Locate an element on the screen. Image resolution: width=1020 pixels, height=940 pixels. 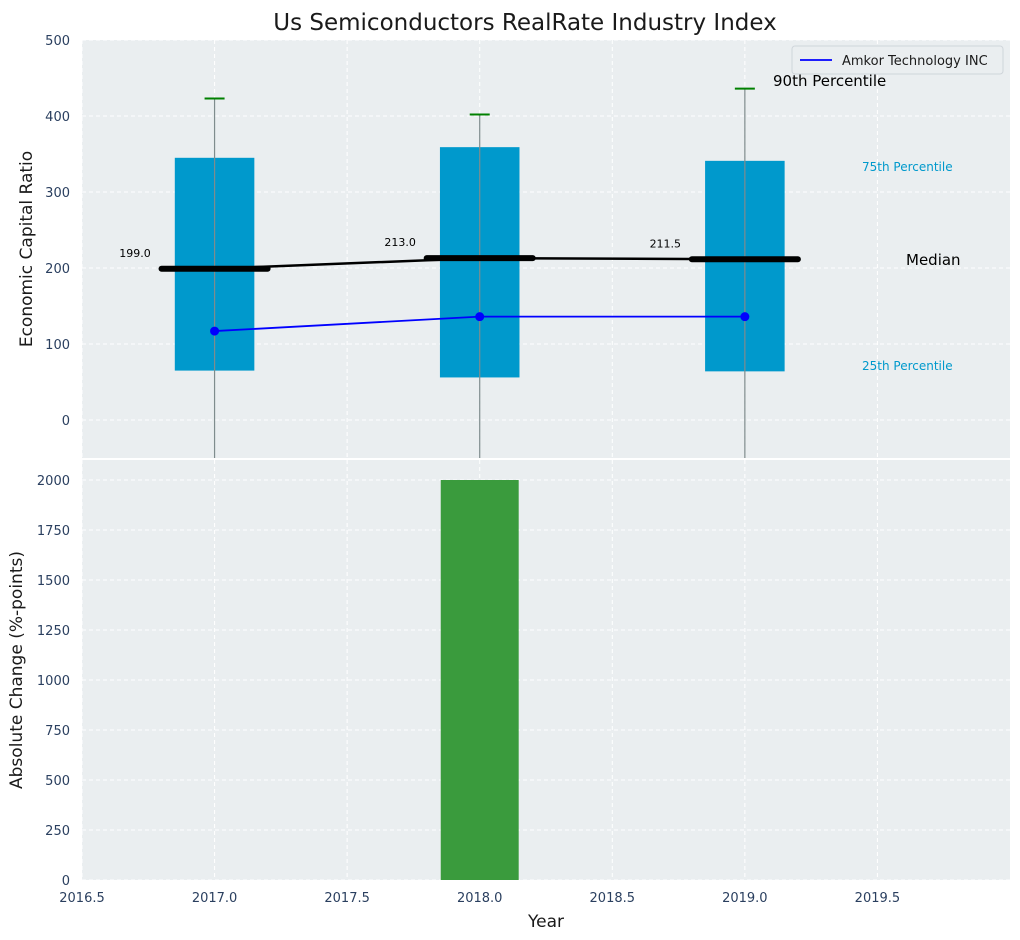
bottom-y-tick-label: 1000 is located at coordinates (53, 681).